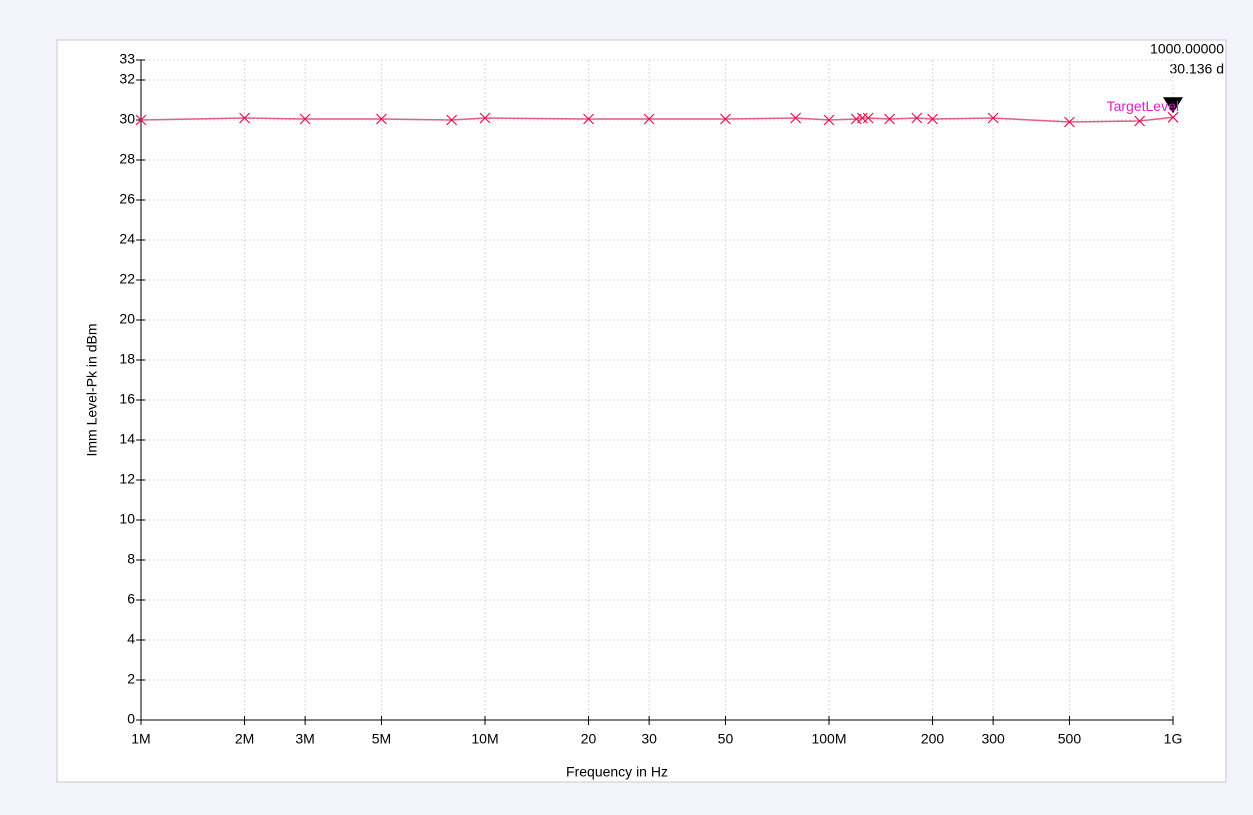  I want to click on x-tick-label: 300, so click(993, 739).